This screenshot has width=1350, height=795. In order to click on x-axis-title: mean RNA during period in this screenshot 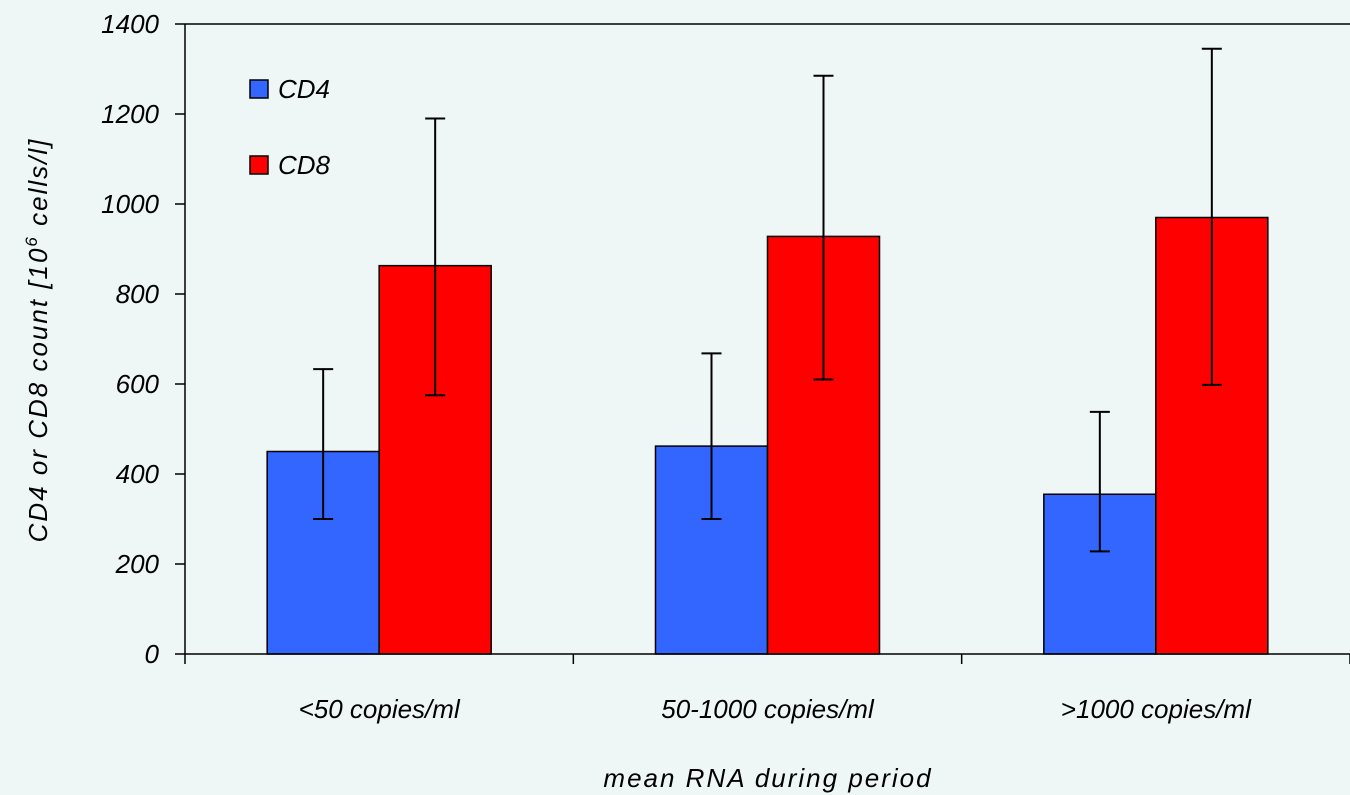, I will do `click(767, 778)`.